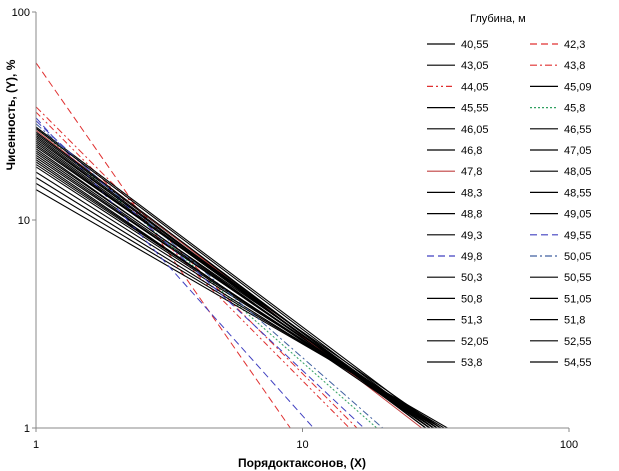  I want to click on legend-label: 45,8, so click(574, 109).